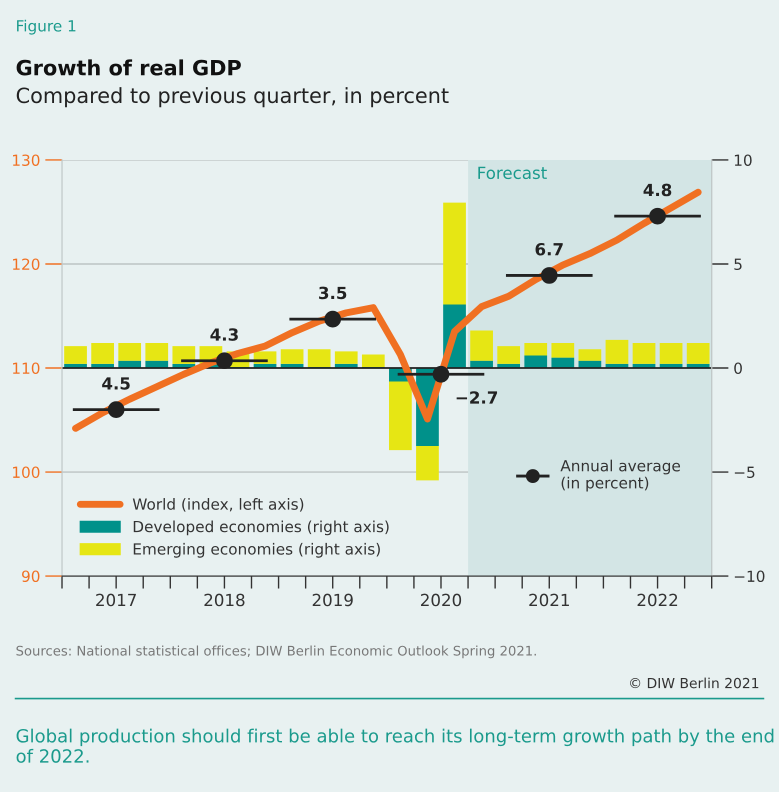 The height and width of the screenshot is (792, 779). I want to click on annotation: 4.3, so click(224, 334).